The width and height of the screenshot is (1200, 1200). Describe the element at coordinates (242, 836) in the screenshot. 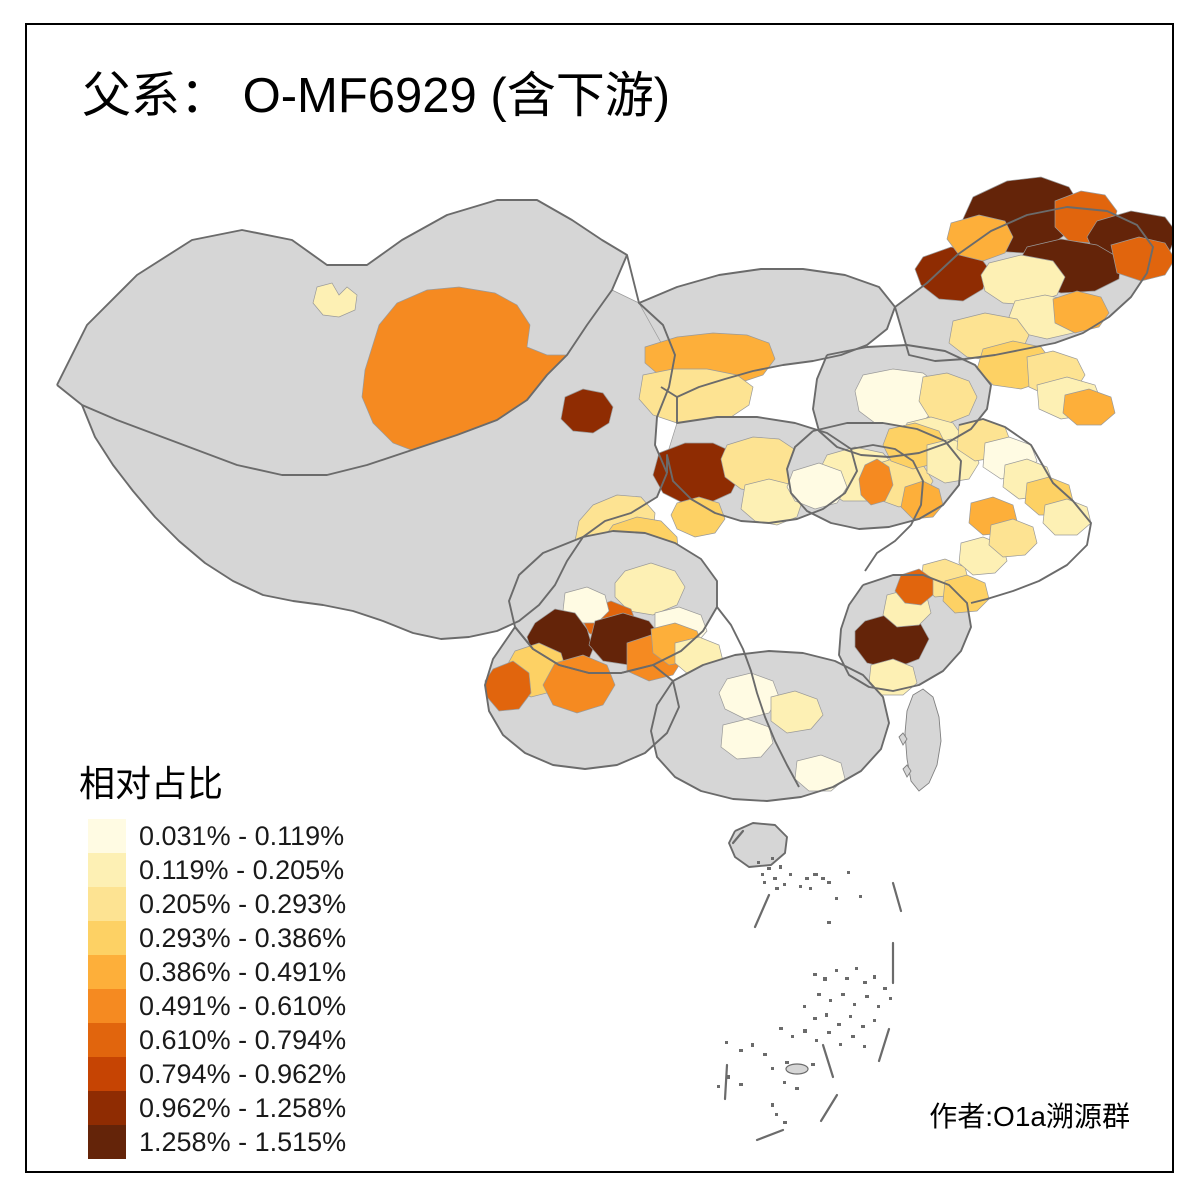

I see `legend-label: 0.031% - 0.119%` at that location.